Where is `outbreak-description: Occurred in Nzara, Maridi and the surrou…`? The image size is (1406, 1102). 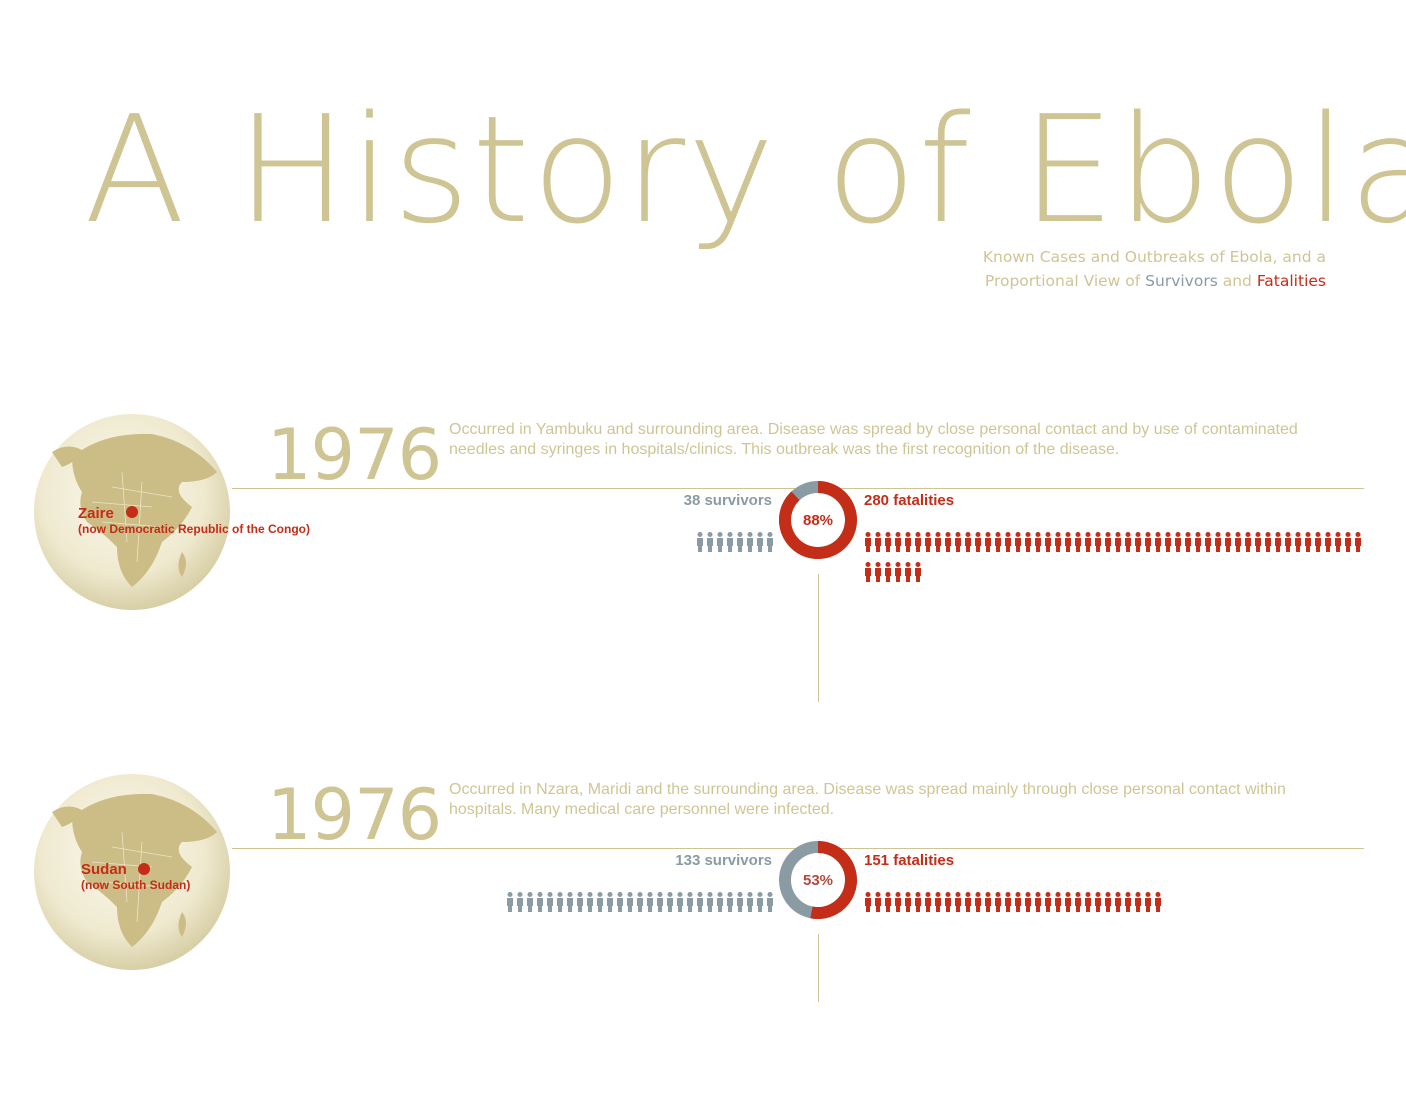
outbreak-description: Occurred in Nzara, Maridi and the surrou… is located at coordinates (867, 799).